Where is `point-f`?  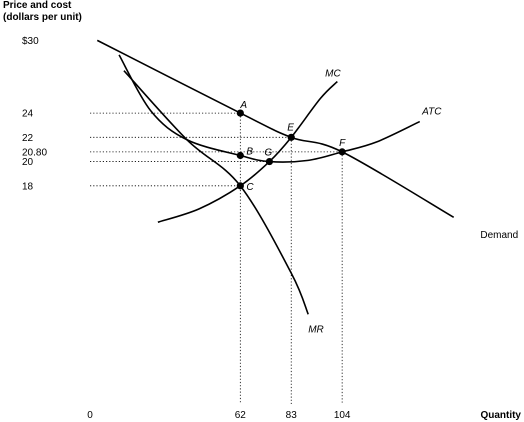 point-f is located at coordinates (342, 152).